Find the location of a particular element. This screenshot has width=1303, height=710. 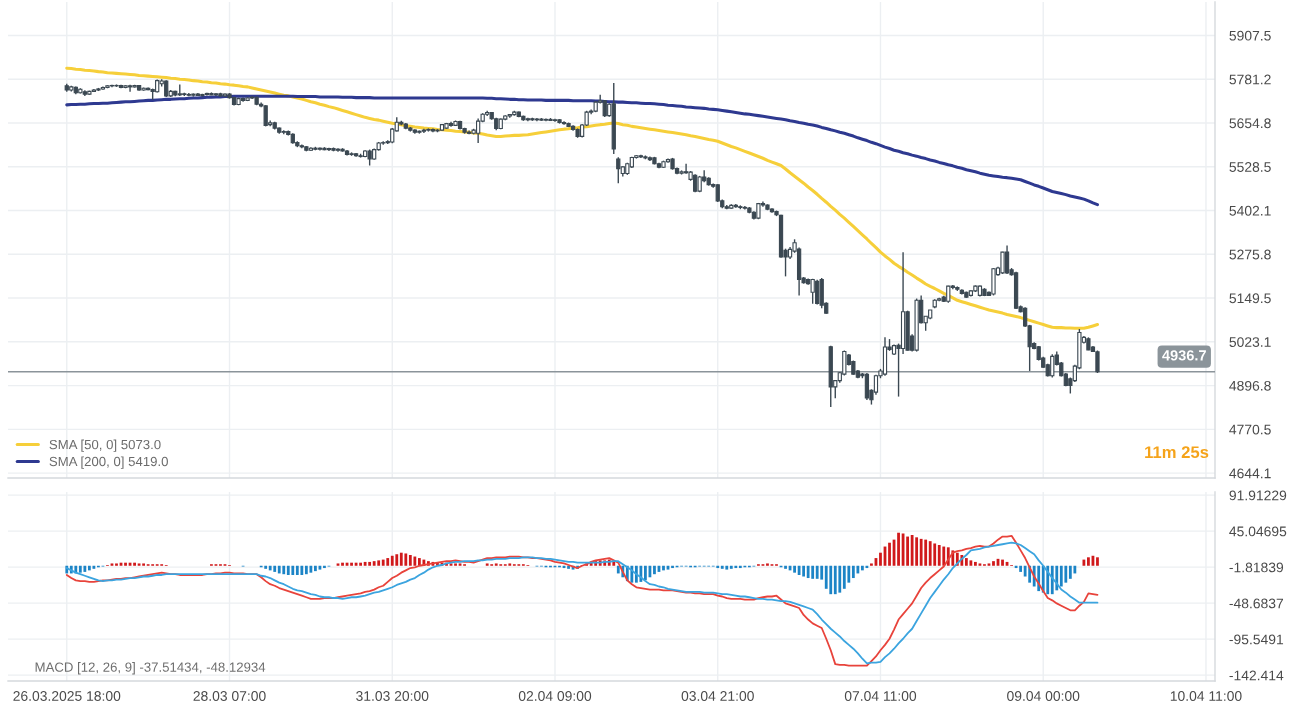

y-tick-label: 5654.8 is located at coordinates (1250, 123).